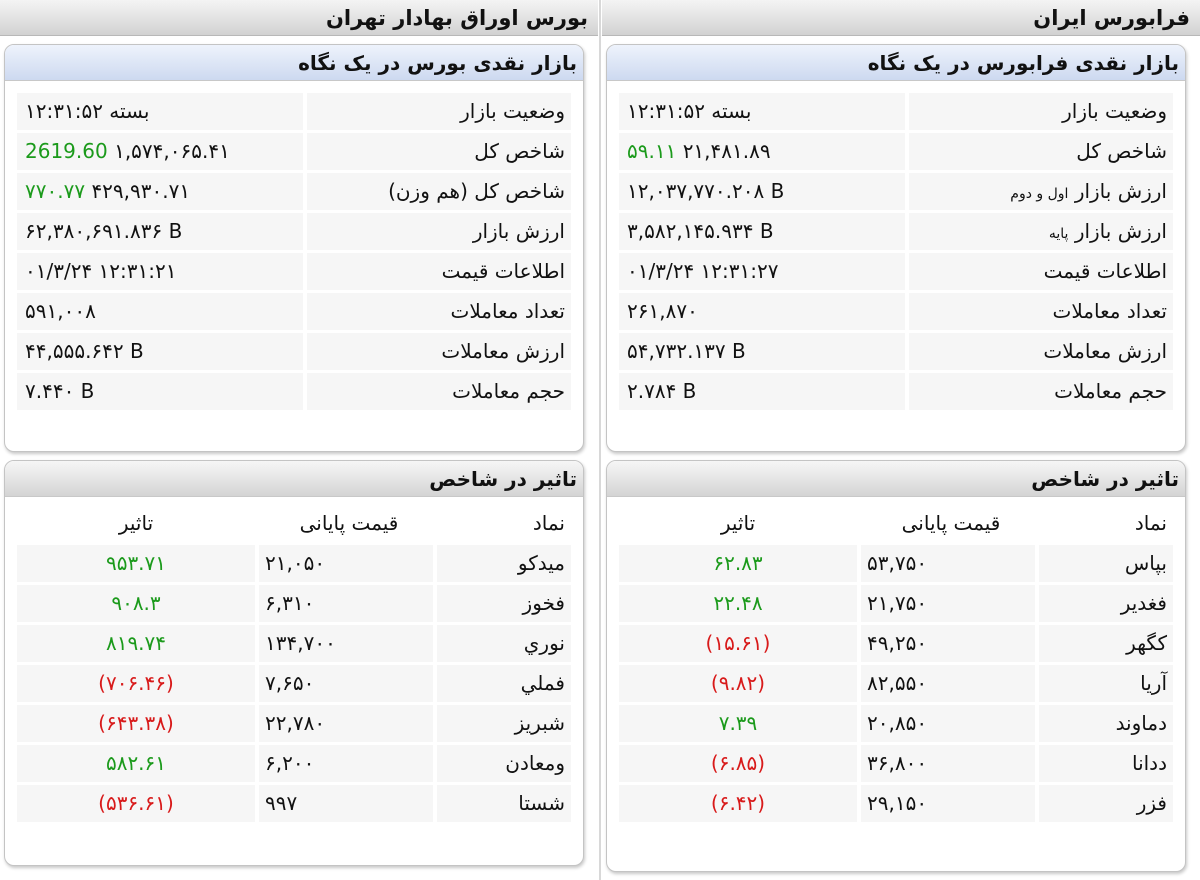  What do you see at coordinates (1041, 191) in the screenshot?
I see `overview-label: ارزش بازار اول و دوم` at bounding box center [1041, 191].